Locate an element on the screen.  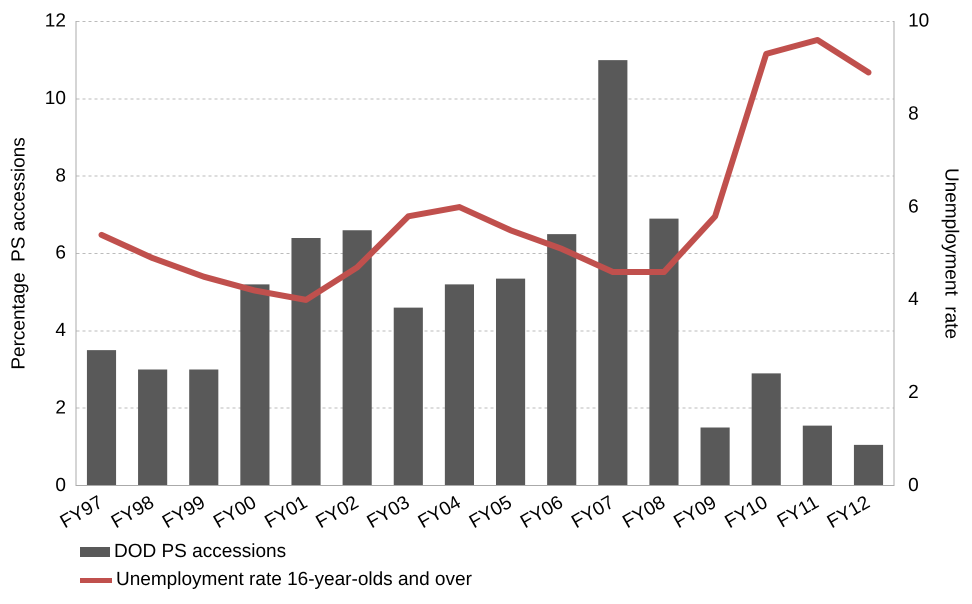
y2-tick-label: 0 is located at coordinates (913, 485).